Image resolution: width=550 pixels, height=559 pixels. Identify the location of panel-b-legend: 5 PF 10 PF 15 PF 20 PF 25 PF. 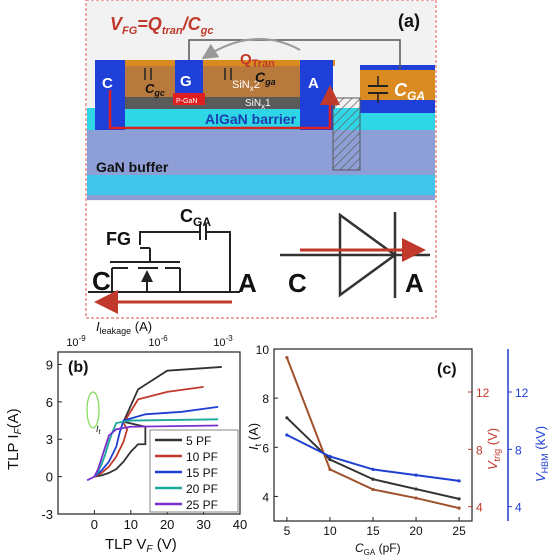
(194, 471).